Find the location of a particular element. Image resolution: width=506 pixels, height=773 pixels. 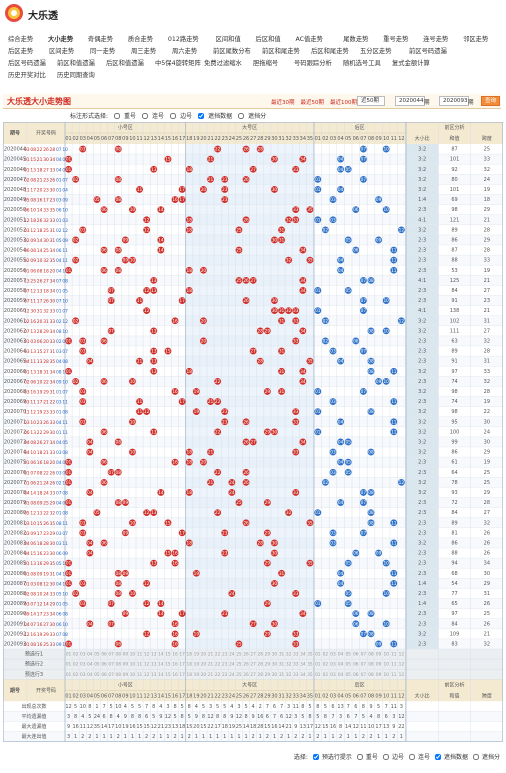

nav-link: 前区尾数分布 is located at coordinates (232, 51).